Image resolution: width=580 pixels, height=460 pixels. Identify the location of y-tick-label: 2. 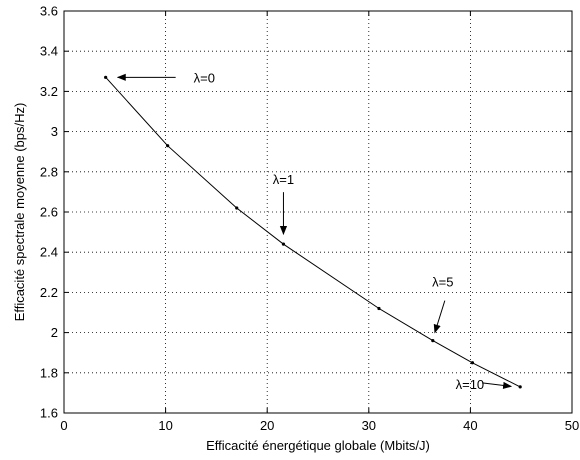
(54, 332).